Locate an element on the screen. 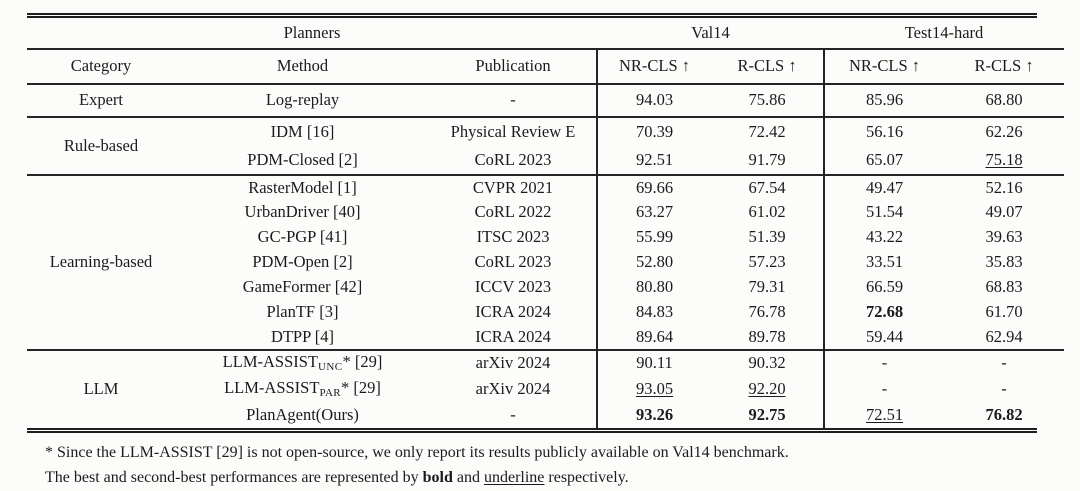  method-name: LLM-ASSIST is located at coordinates (270, 362).